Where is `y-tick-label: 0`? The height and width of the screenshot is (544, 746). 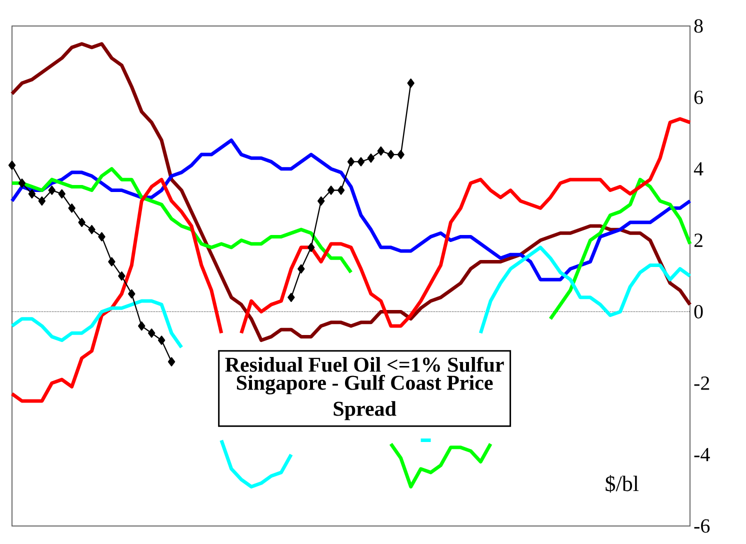
y-tick-label: 0 is located at coordinates (698, 311).